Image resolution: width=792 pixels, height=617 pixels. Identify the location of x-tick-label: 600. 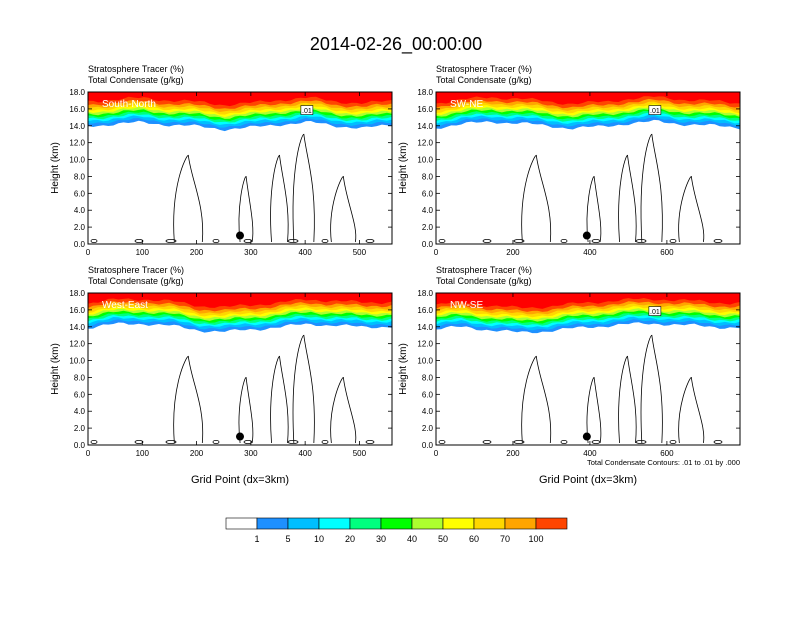
(667, 453).